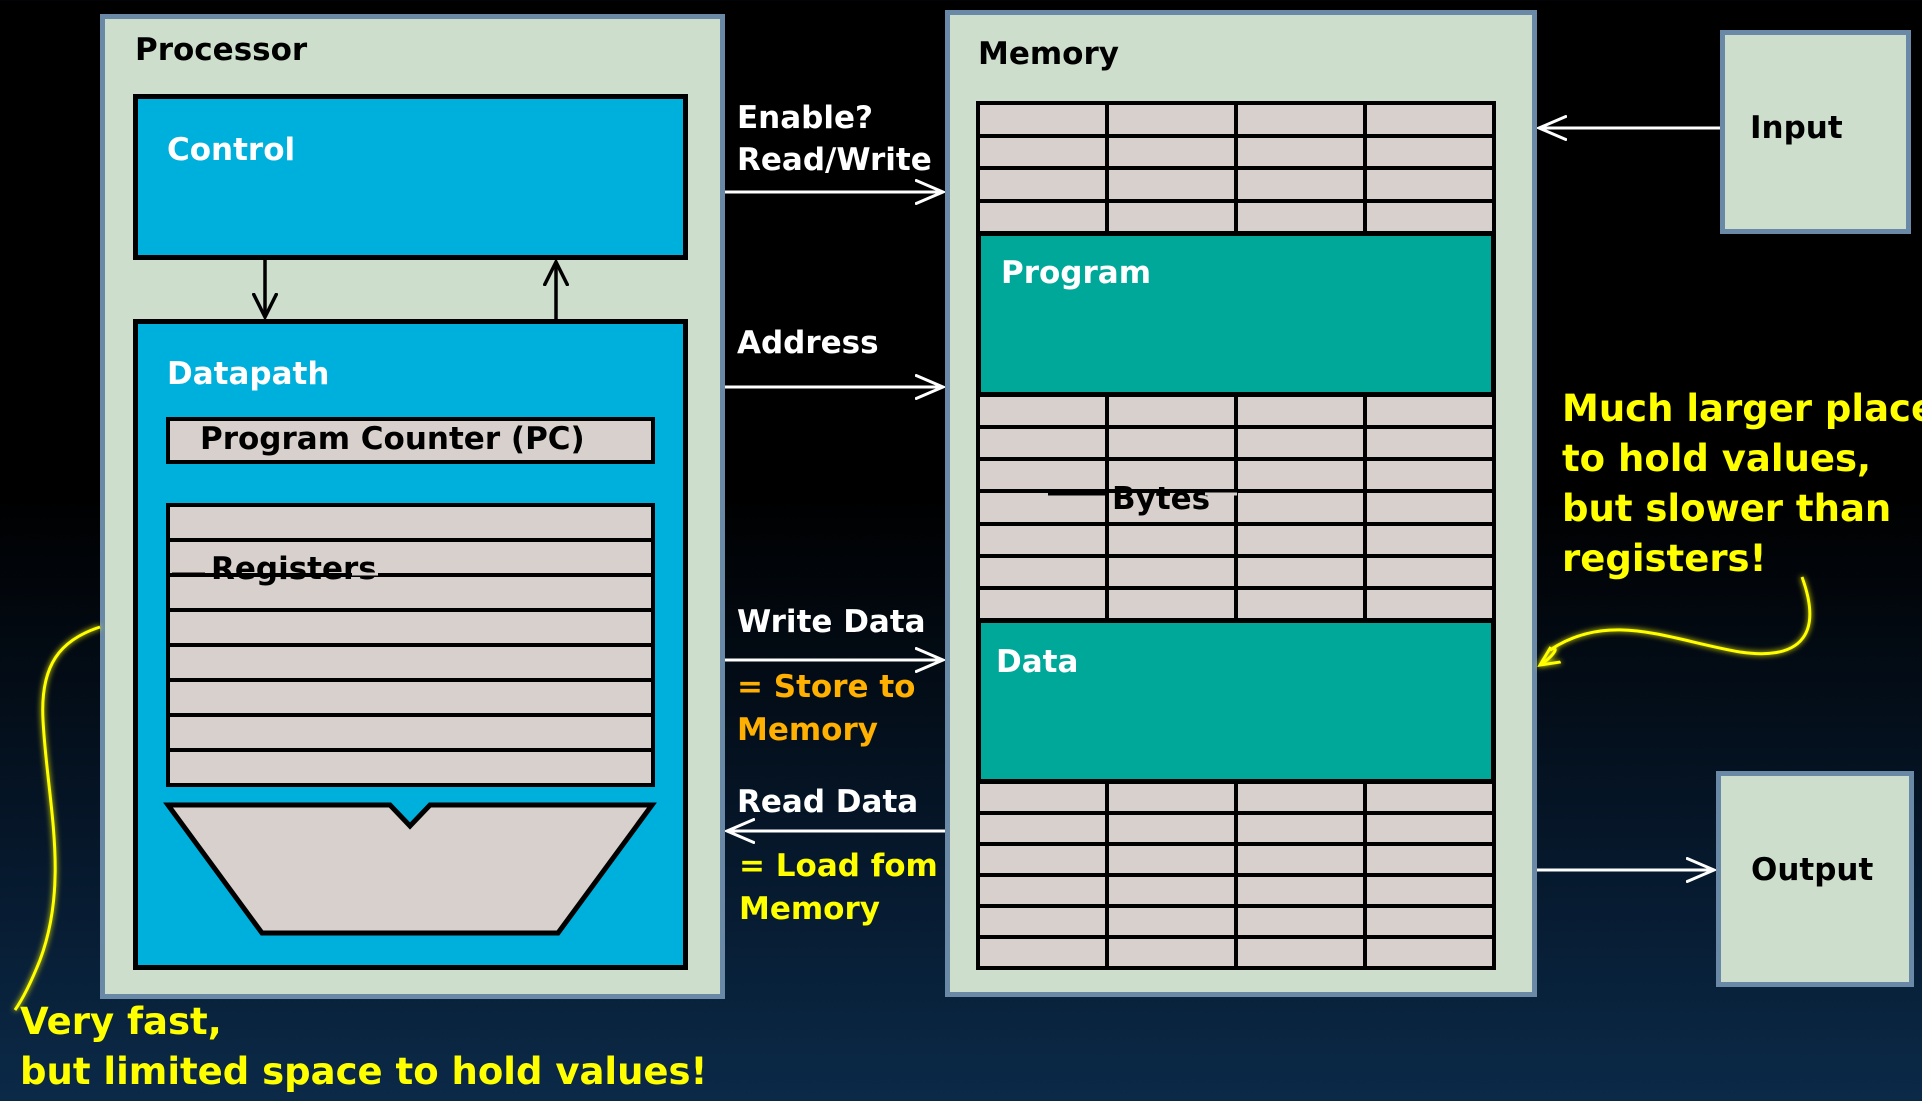  What do you see at coordinates (1076, 273) in the screenshot?
I see `memory-program-label: Program` at bounding box center [1076, 273].